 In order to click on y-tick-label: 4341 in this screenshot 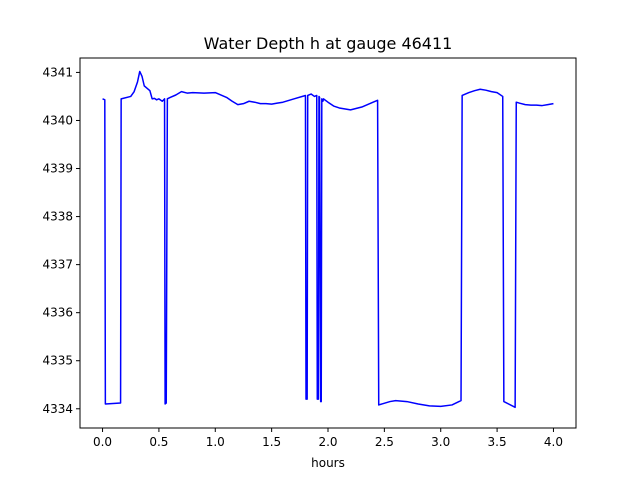, I will do `click(57, 72)`.